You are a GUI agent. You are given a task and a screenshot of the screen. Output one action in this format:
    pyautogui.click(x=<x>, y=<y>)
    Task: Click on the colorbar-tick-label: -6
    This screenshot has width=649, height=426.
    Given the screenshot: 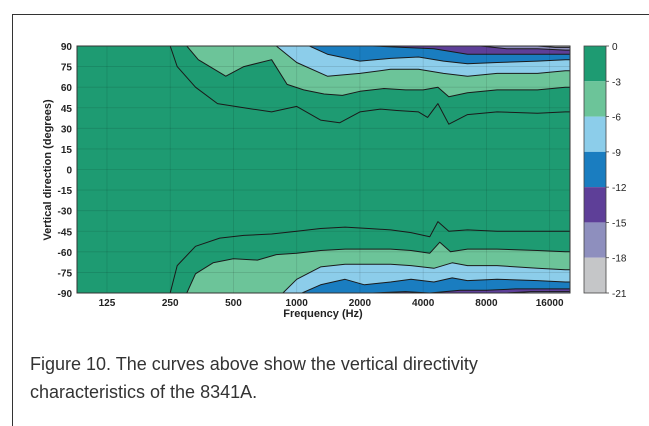 What is the action you would take?
    pyautogui.click(x=616, y=118)
    